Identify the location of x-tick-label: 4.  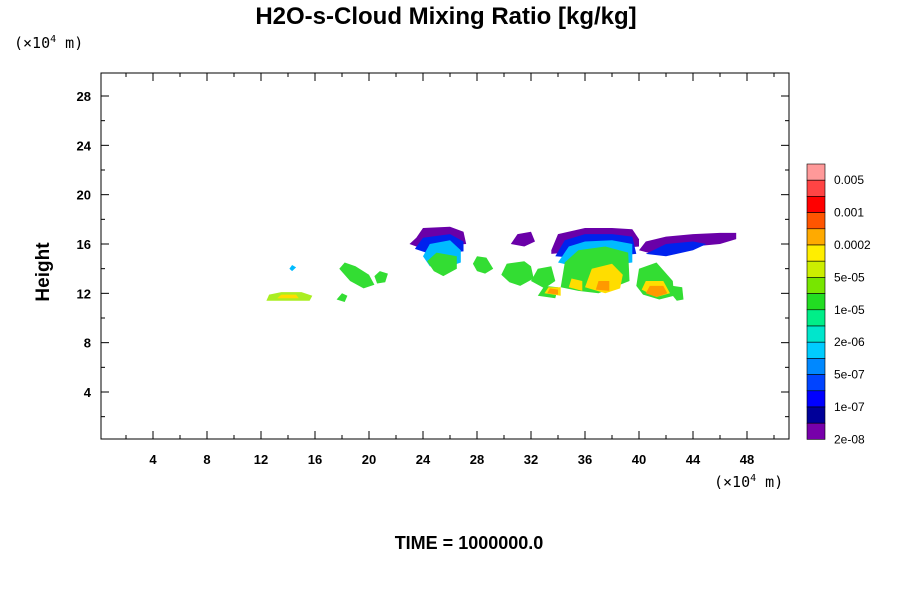
(153, 459).